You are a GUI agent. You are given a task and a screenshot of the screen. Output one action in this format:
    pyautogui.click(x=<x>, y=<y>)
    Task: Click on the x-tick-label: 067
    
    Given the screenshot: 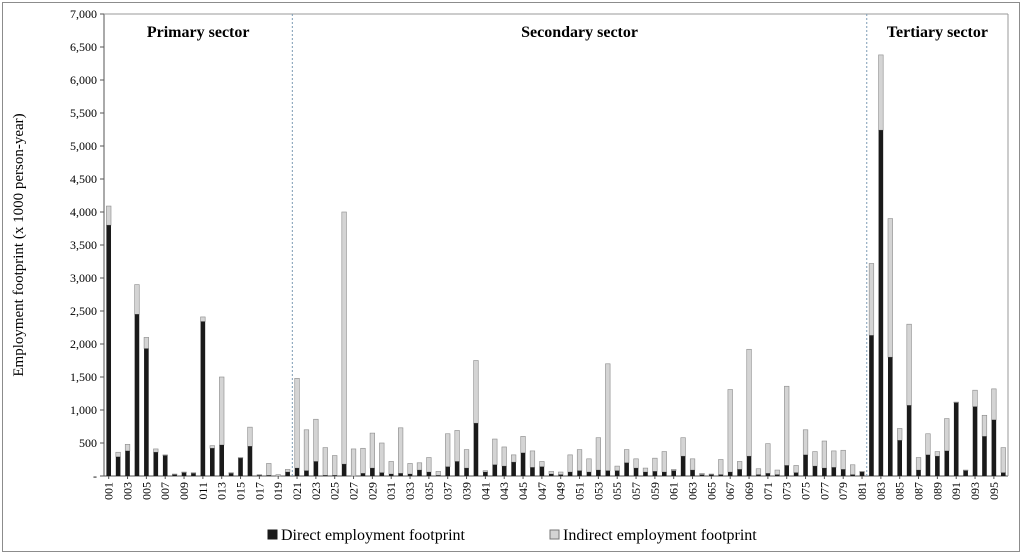 What is the action you would take?
    pyautogui.click(x=730, y=491)
    